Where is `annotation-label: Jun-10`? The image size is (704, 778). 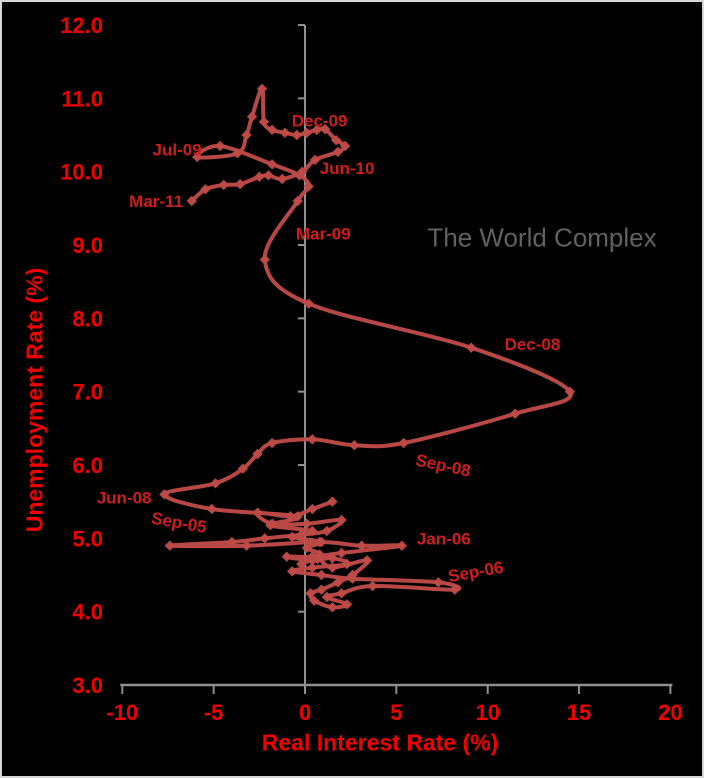
annotation-label: Jun-10 is located at coordinates (347, 168).